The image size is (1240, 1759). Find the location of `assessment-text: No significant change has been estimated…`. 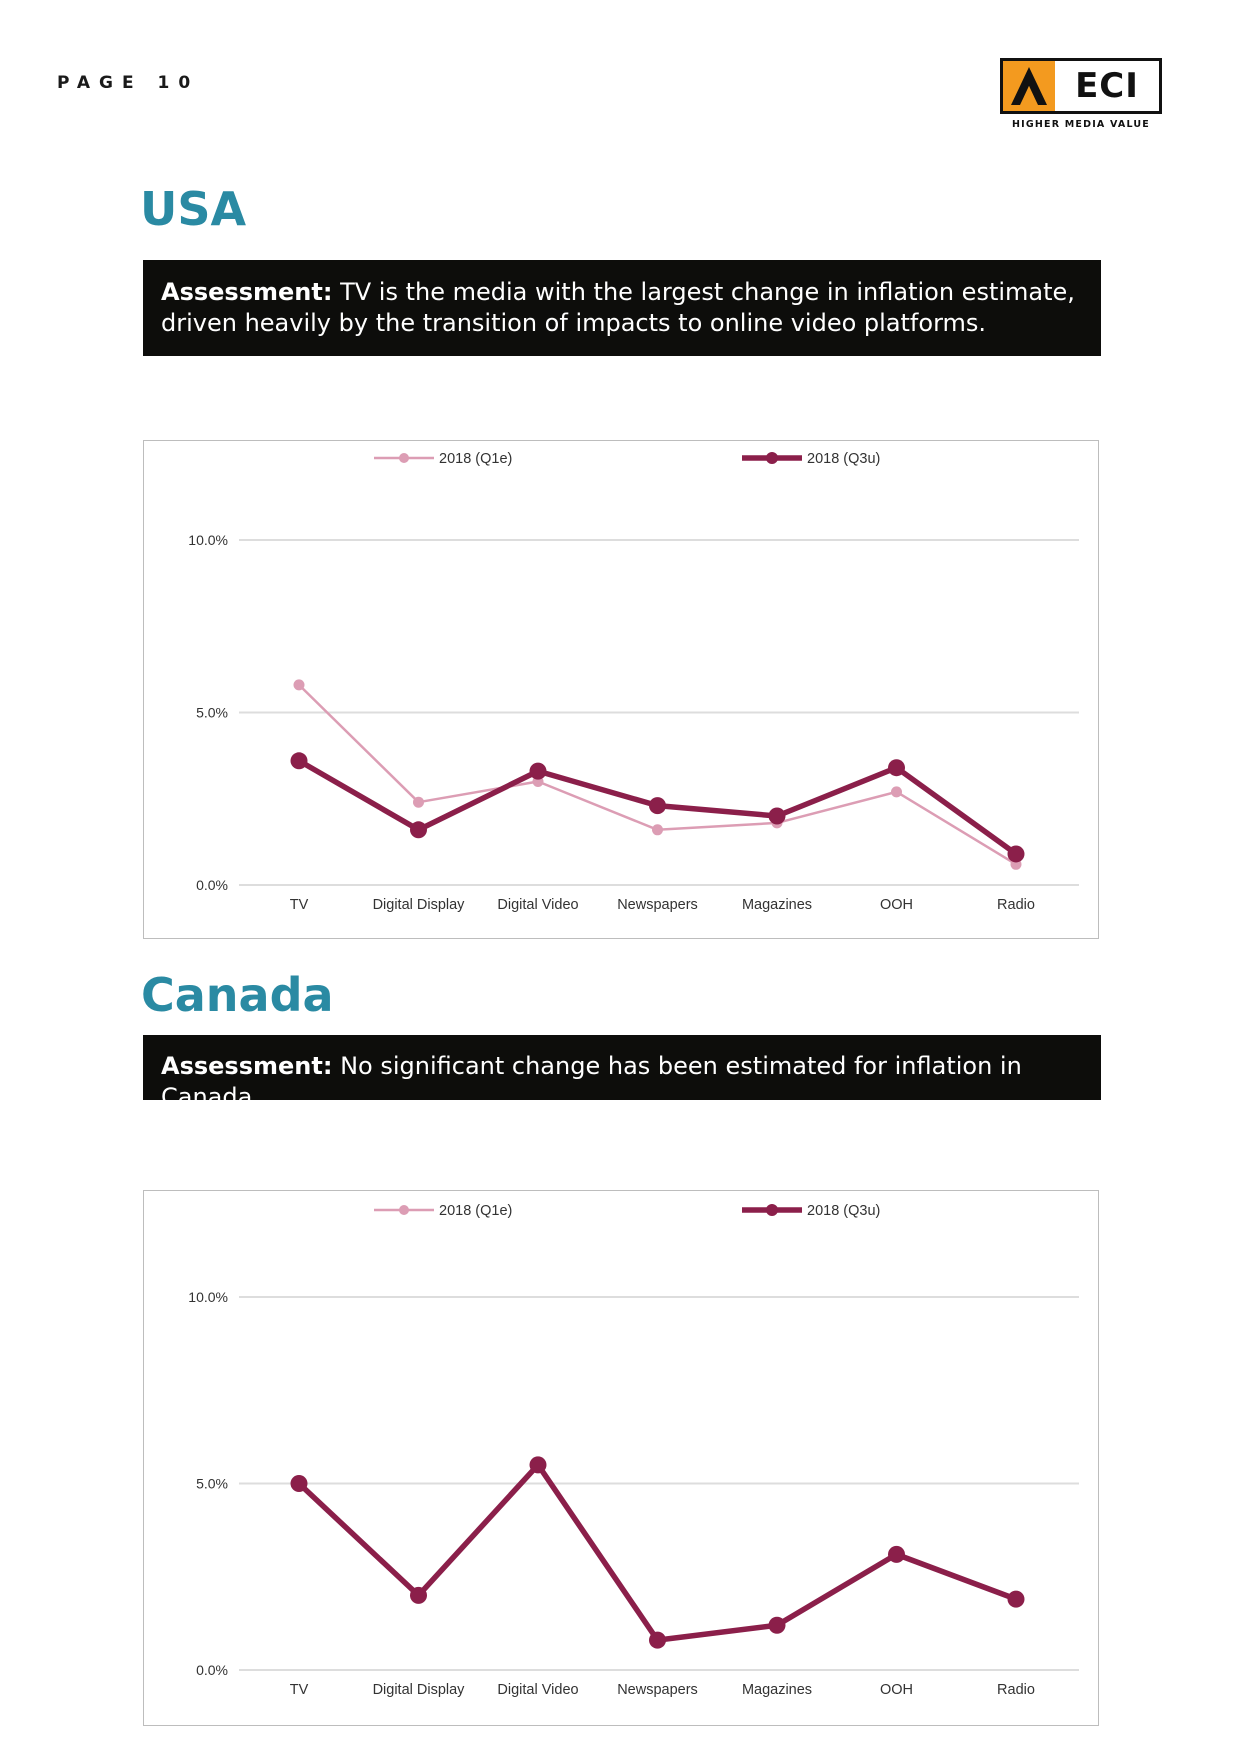

assessment-text: No significant change has been estimated… is located at coordinates (591, 1081).